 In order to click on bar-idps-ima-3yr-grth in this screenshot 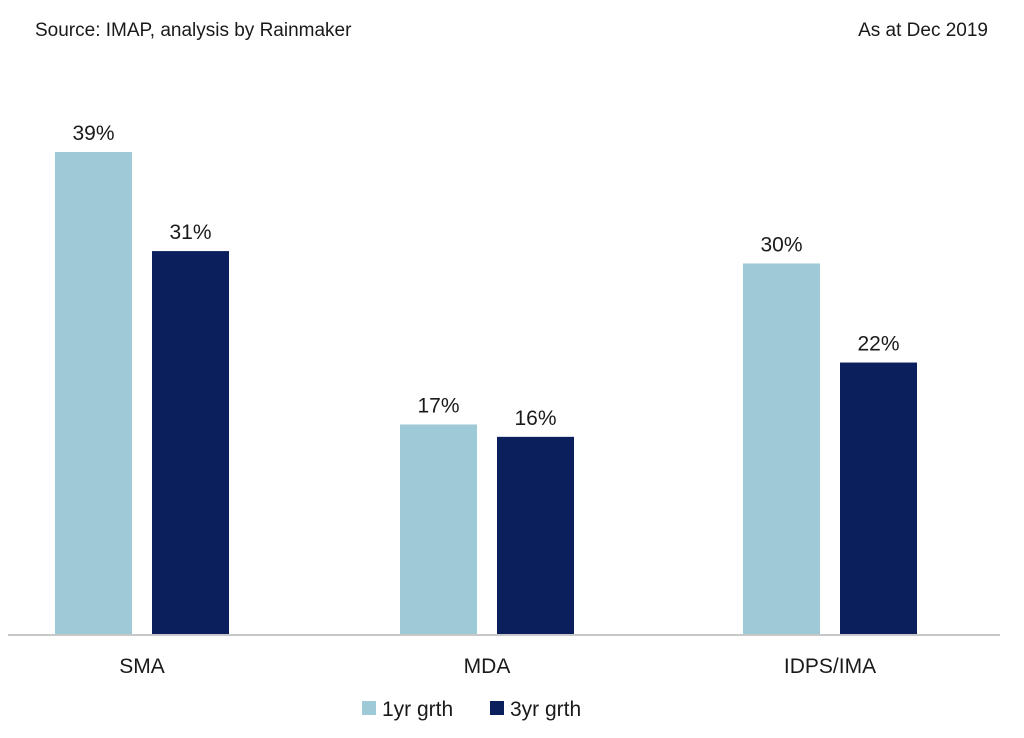, I will do `click(878, 498)`.